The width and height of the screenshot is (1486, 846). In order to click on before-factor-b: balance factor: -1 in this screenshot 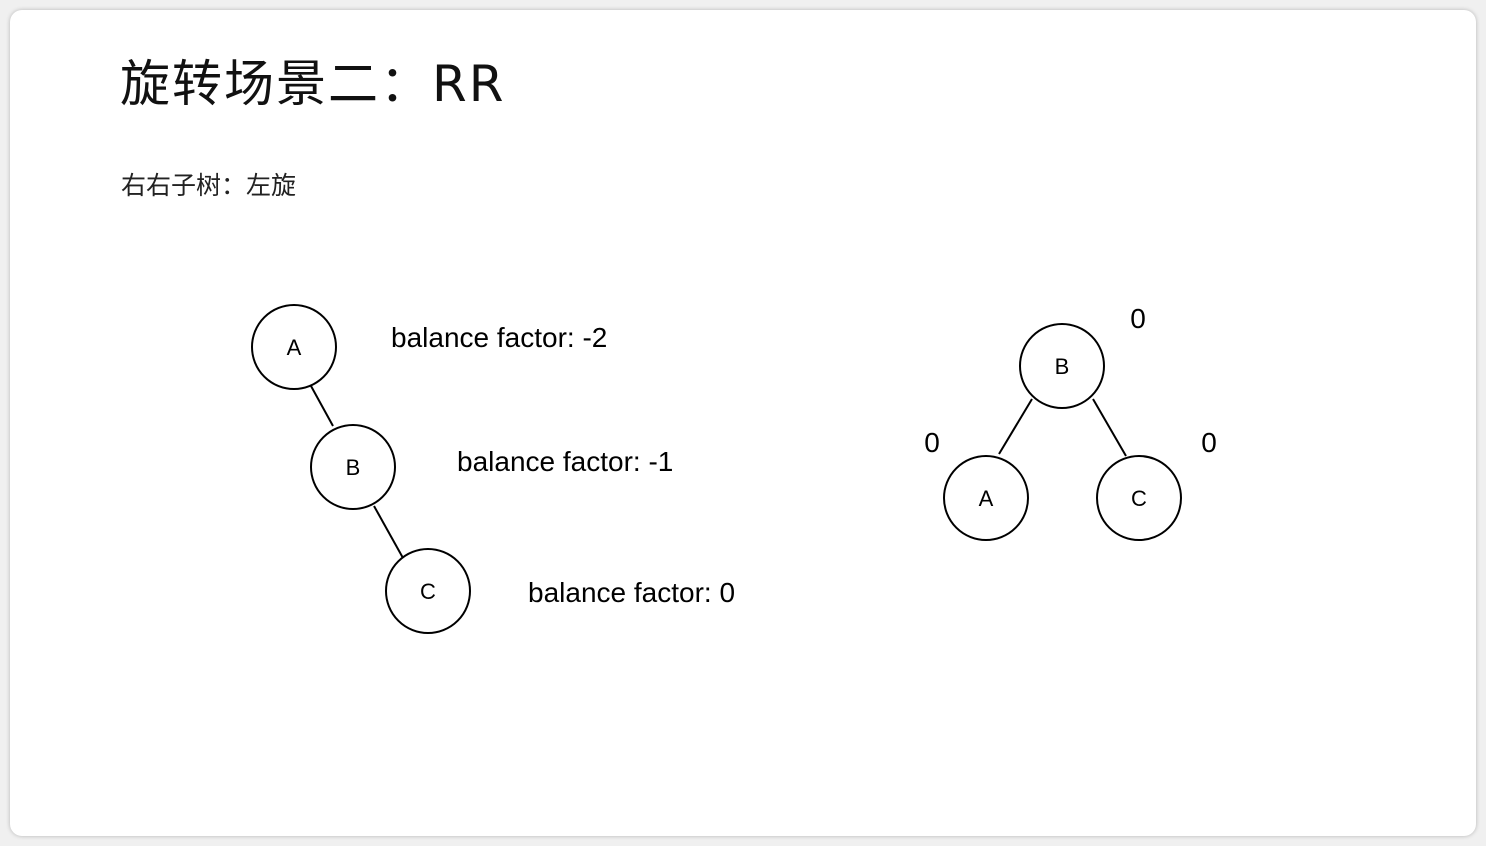, I will do `click(565, 461)`.